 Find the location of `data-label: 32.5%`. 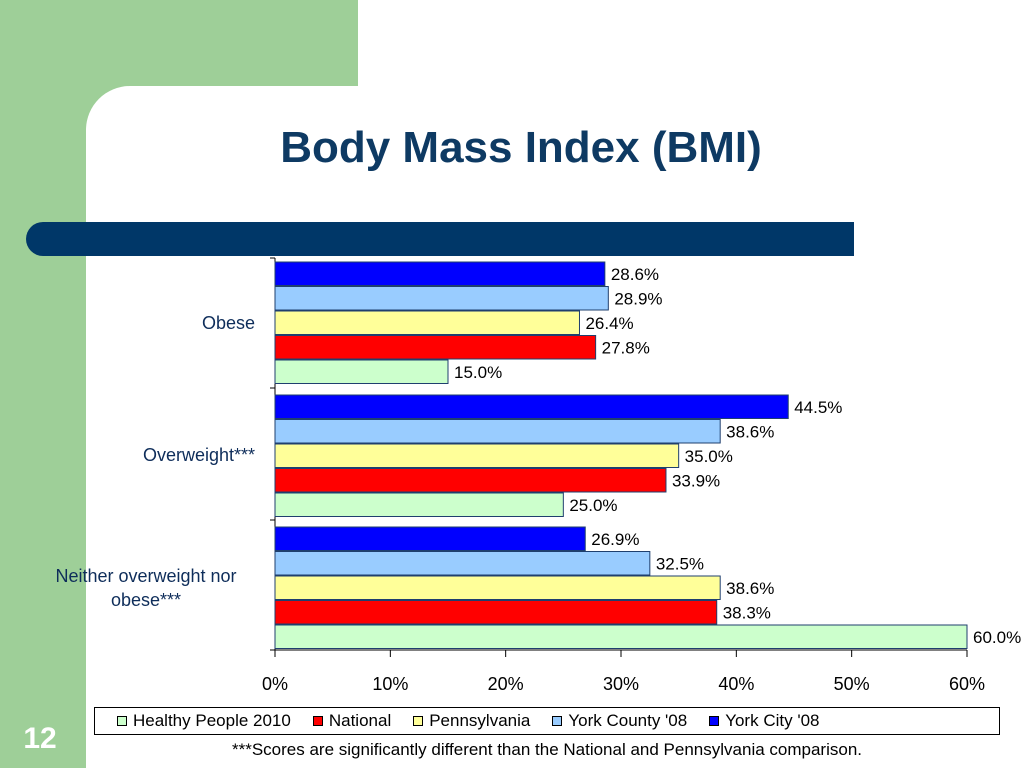

data-label: 32.5% is located at coordinates (680, 563).